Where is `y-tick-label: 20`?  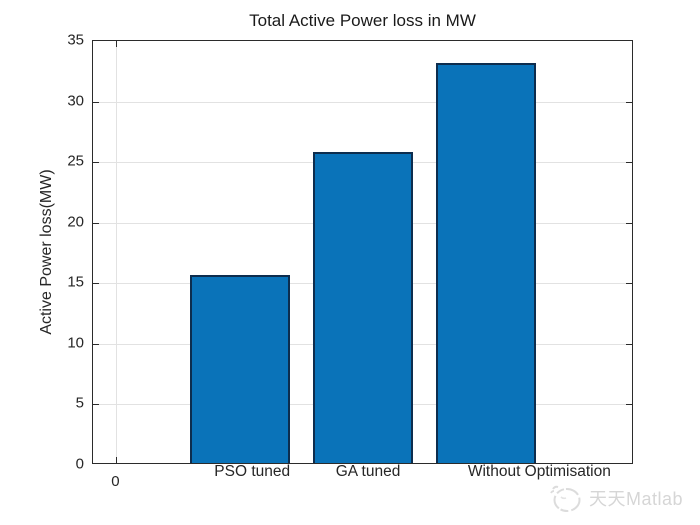 y-tick-label: 20 is located at coordinates (75, 222).